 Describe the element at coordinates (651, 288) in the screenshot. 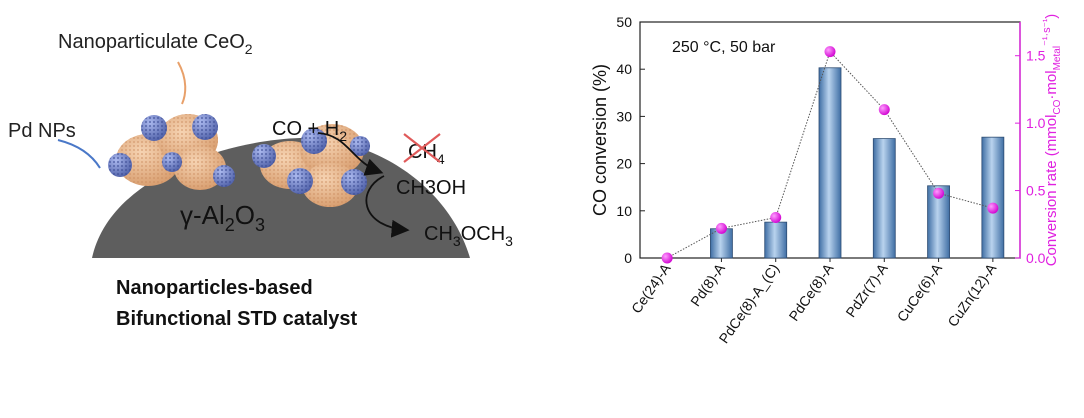

I see `x-tick-label: Ce(24)-A` at that location.